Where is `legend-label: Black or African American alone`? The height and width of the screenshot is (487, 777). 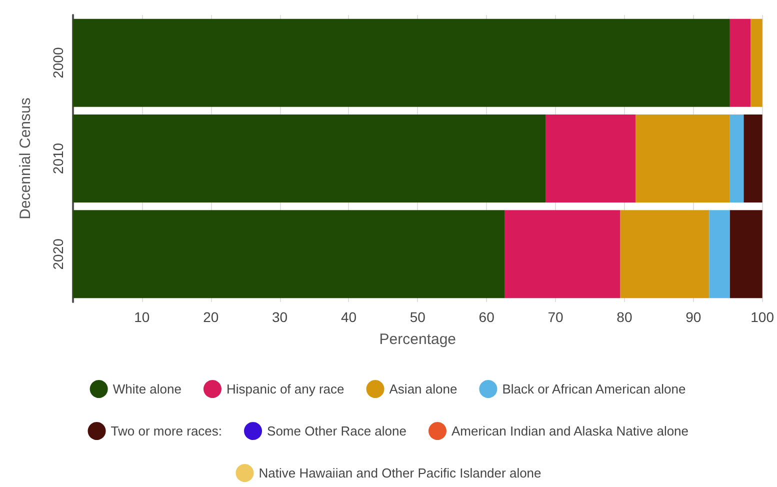
legend-label: Black or African American alone is located at coordinates (594, 389).